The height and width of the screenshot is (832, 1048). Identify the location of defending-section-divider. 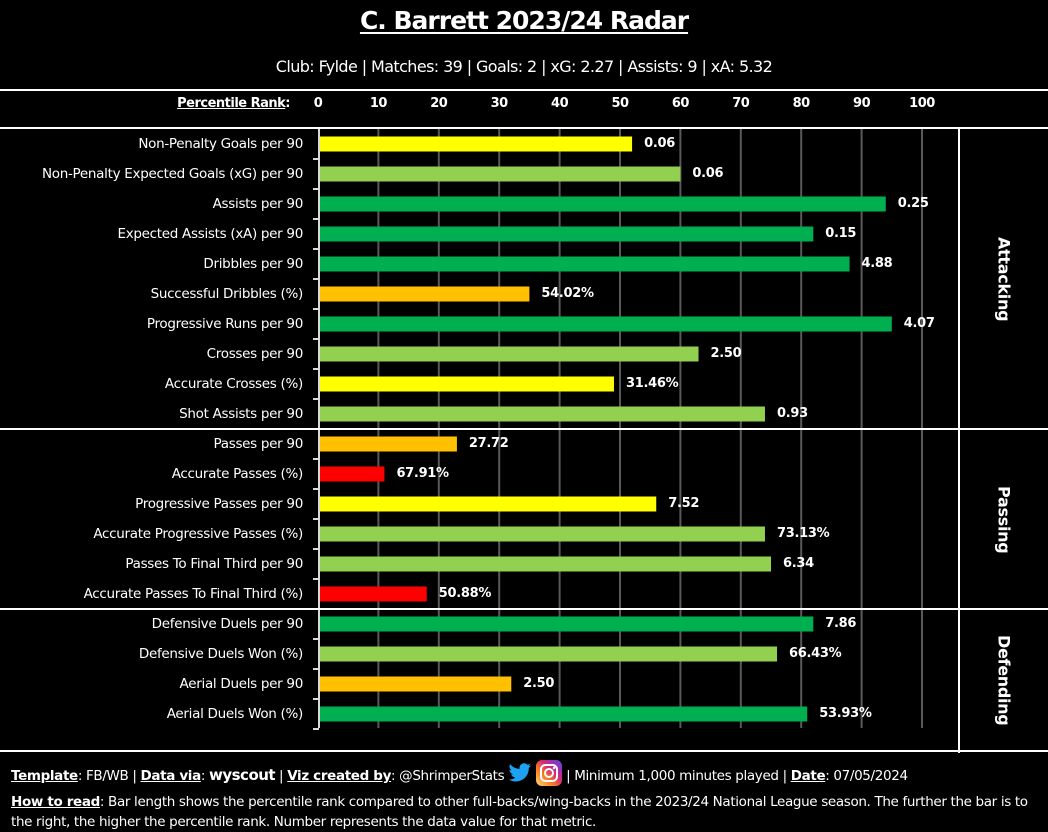
(524, 609).